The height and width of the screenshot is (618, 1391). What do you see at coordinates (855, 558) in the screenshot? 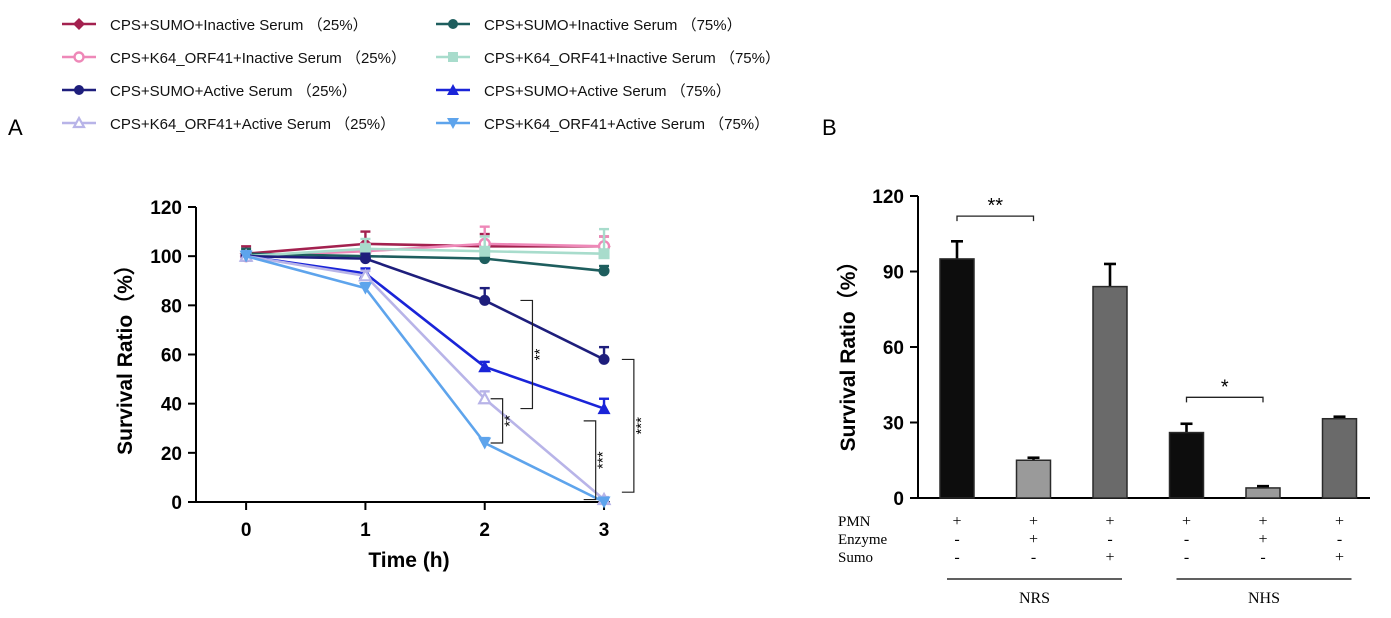
I see `condition-label: Sumo` at bounding box center [855, 558].